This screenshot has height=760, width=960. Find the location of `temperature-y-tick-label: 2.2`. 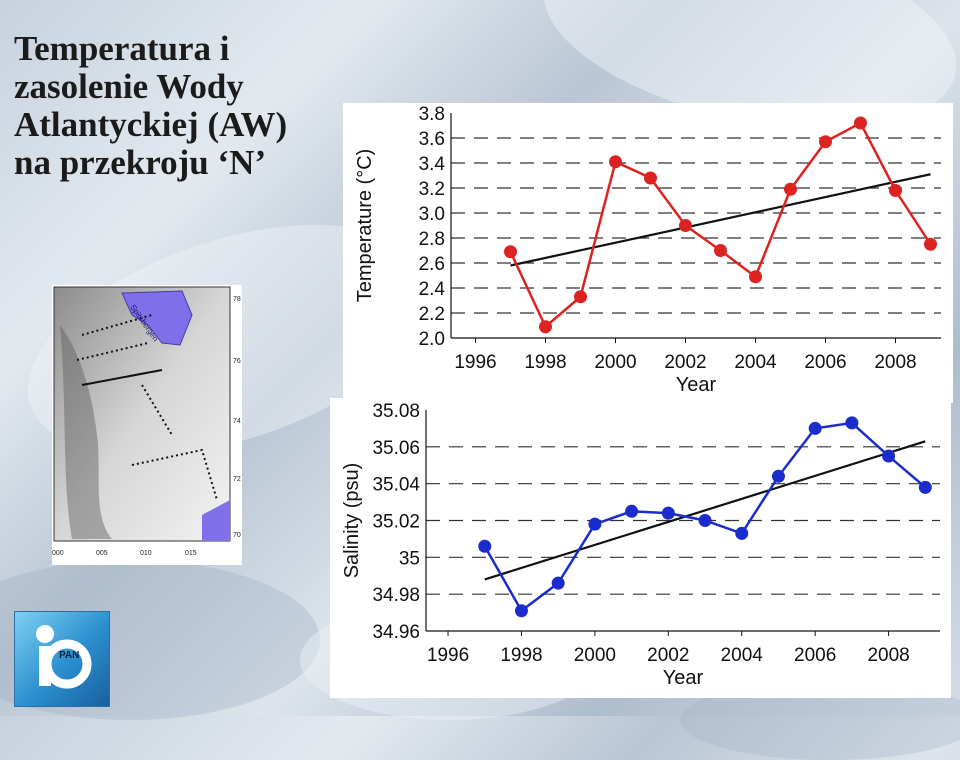

temperature-y-tick-label: 2.2 is located at coordinates (432, 314).